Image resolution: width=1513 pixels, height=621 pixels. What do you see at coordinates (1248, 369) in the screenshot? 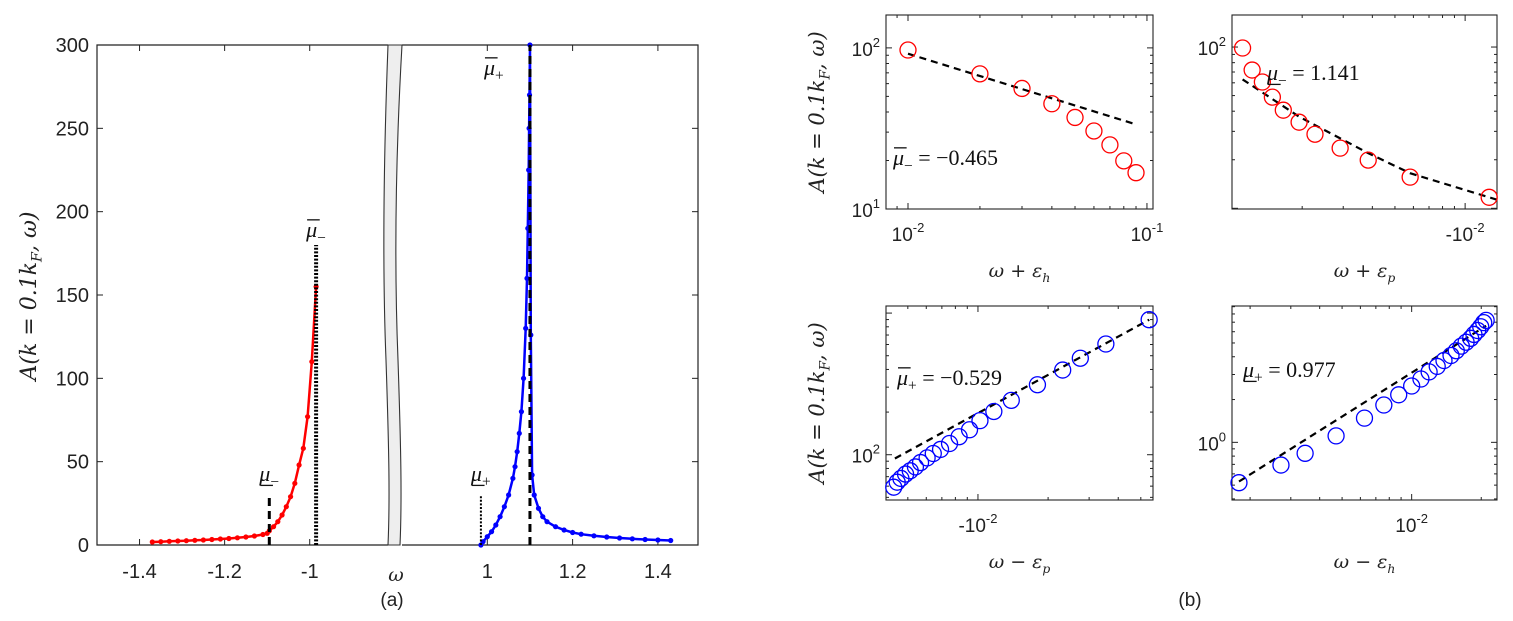
I see `exponent-annotation-symbol: μ` at bounding box center [1248, 369].